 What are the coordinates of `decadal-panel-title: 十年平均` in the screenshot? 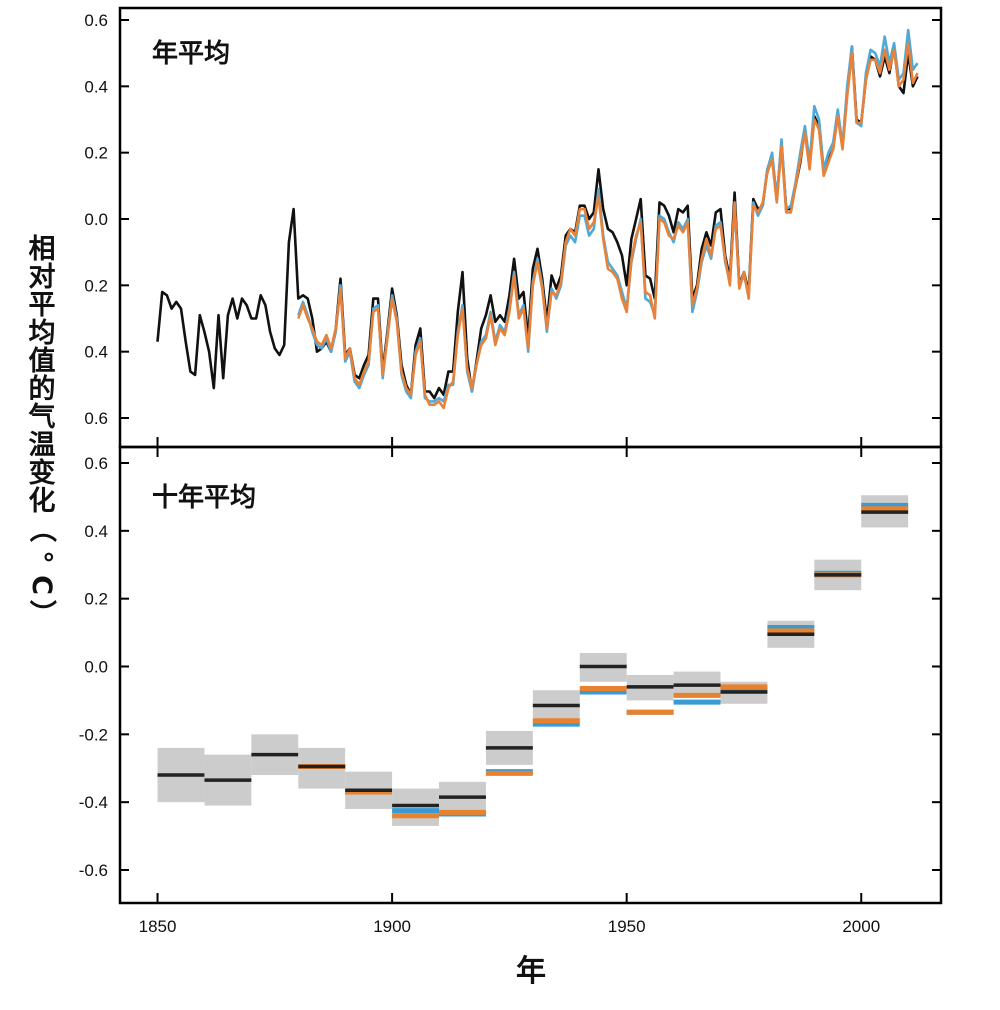 It's located at (204, 497).